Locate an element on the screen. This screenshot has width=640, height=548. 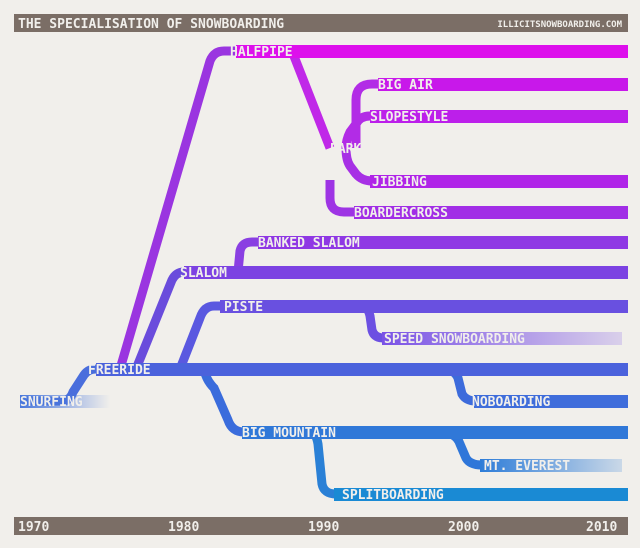
slalom-bankedslalom-connector is located at coordinates (247, 255).